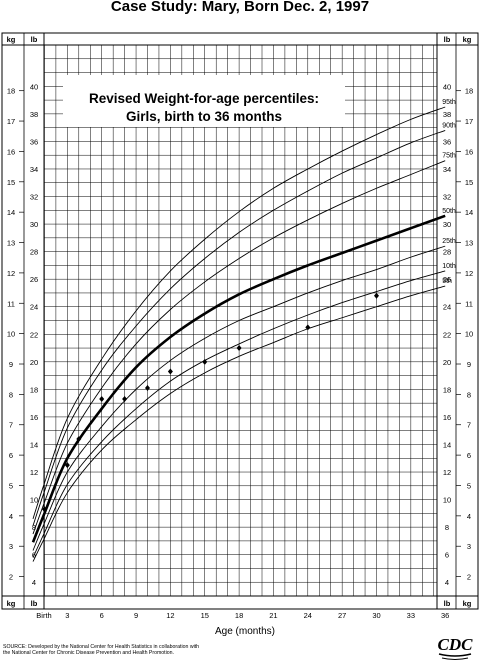 This screenshot has height=663, width=480. What do you see at coordinates (204, 116) in the screenshot?
I see `chart-title-line-2: Girls, birth to 36 months` at bounding box center [204, 116].